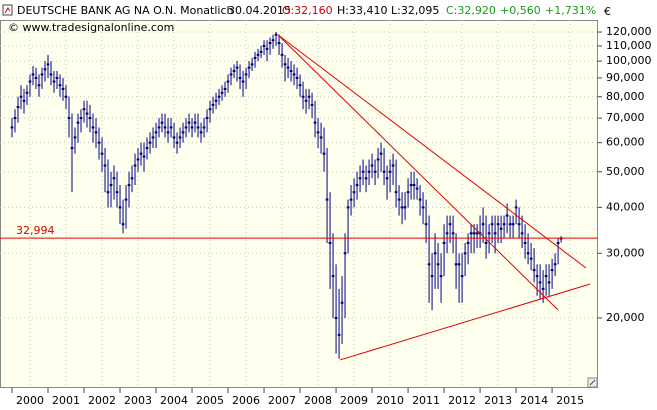 The image size is (657, 410). I want to click on y-tick-label: 90,000, so click(625, 77).